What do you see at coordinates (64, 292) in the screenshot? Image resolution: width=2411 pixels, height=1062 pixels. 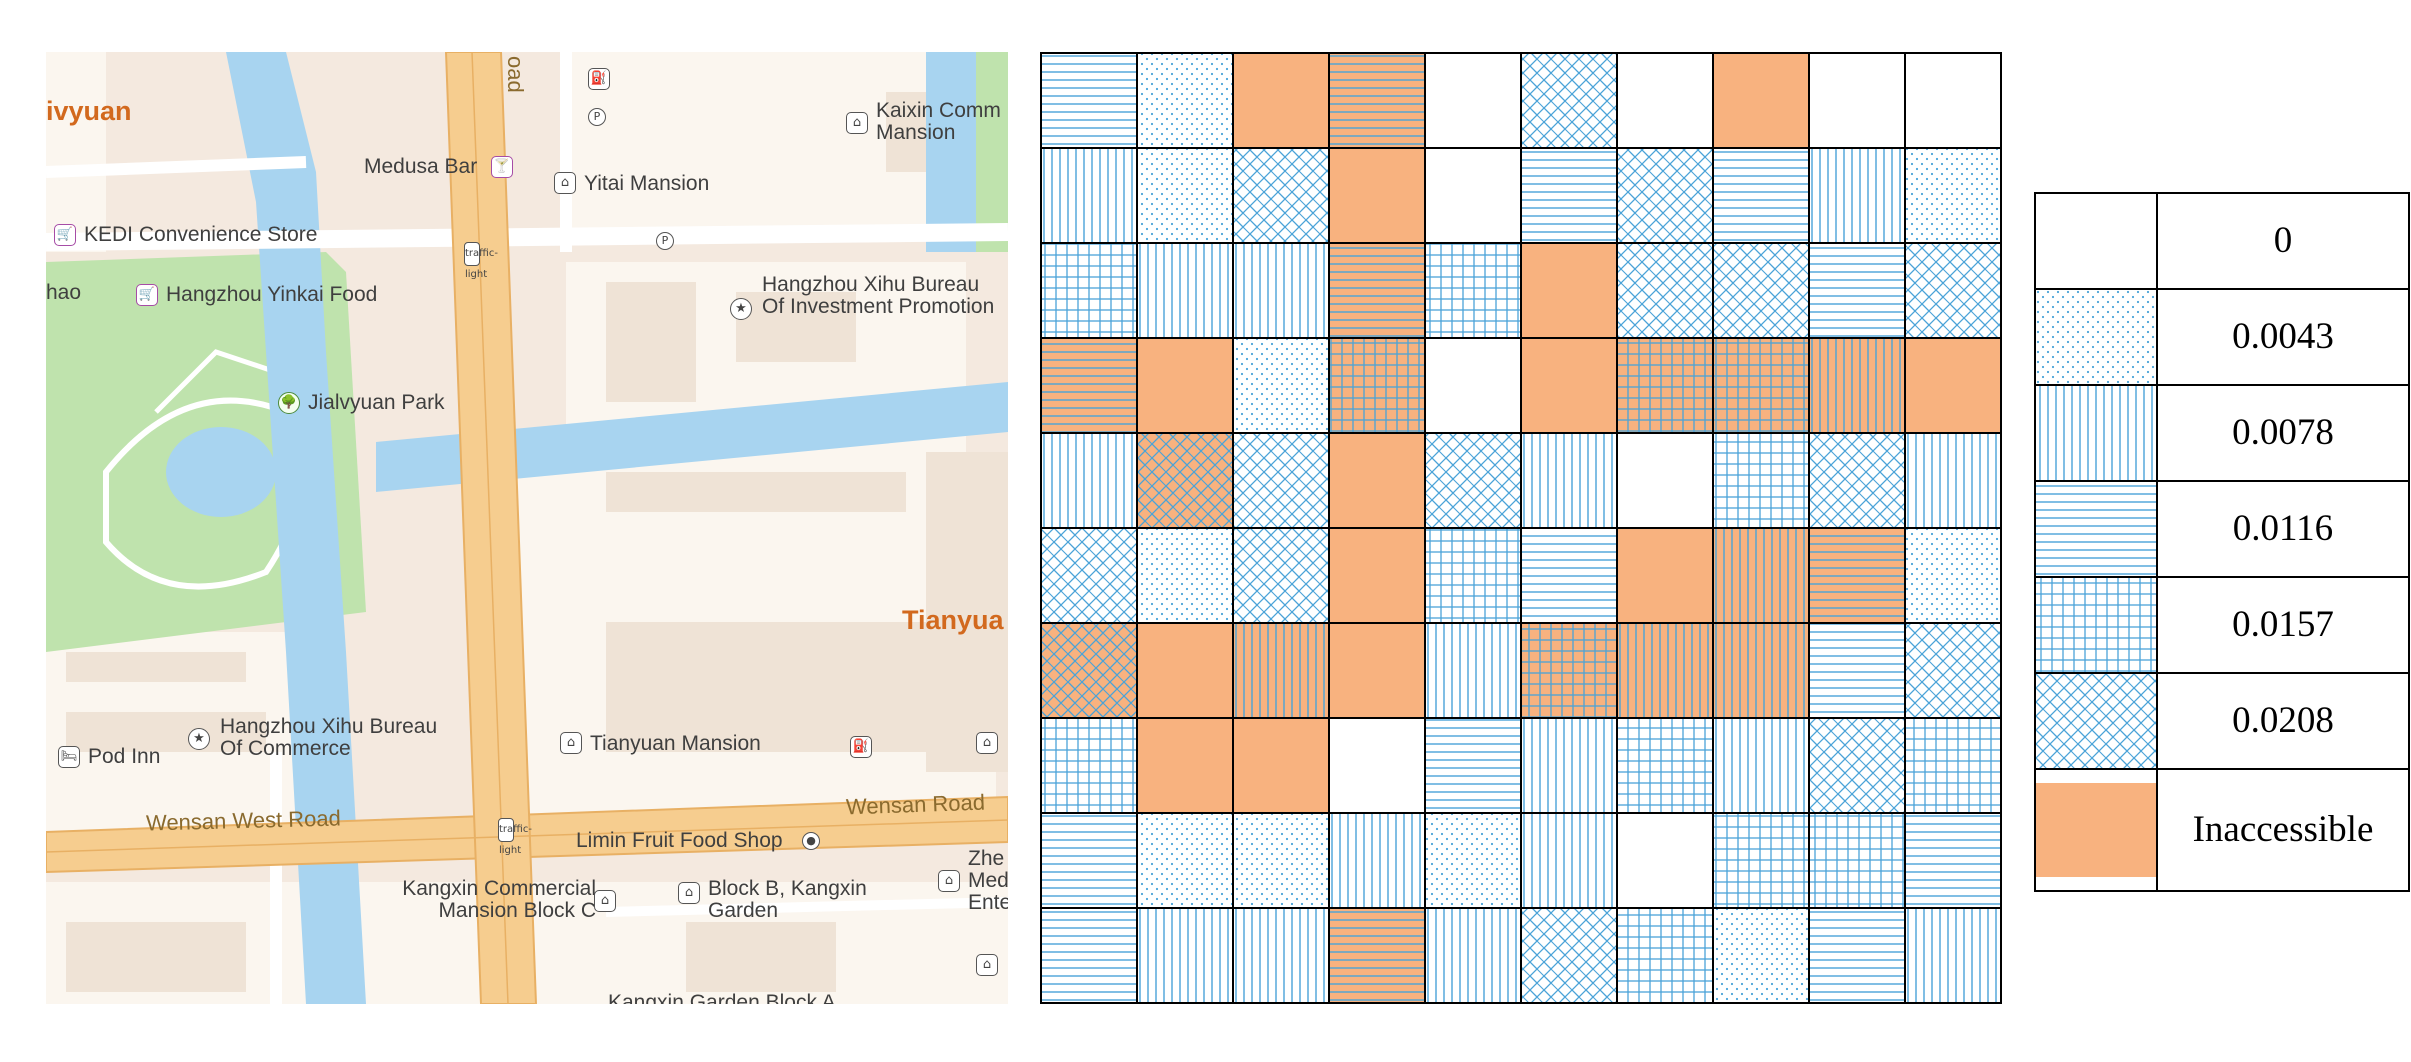 I see `poi-label-hao: hao` at bounding box center [64, 292].